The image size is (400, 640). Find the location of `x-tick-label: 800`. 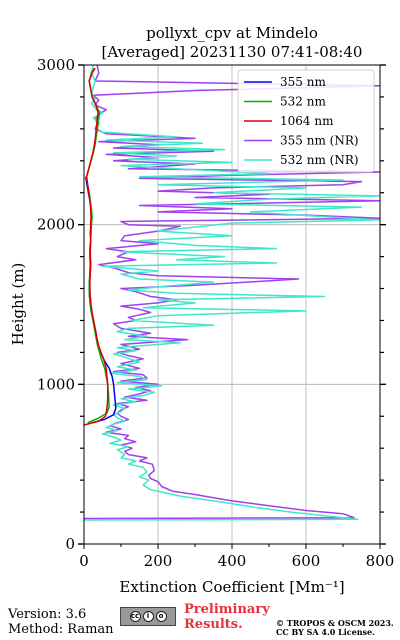

x-tick-label: 800 is located at coordinates (380, 561).